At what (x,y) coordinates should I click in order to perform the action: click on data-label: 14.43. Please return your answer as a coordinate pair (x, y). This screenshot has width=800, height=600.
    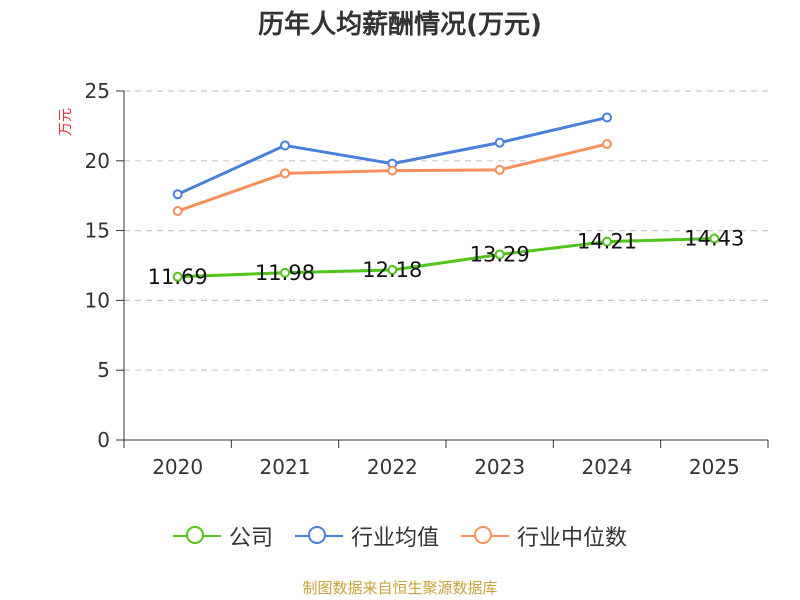
    Looking at the image, I should click on (714, 239).